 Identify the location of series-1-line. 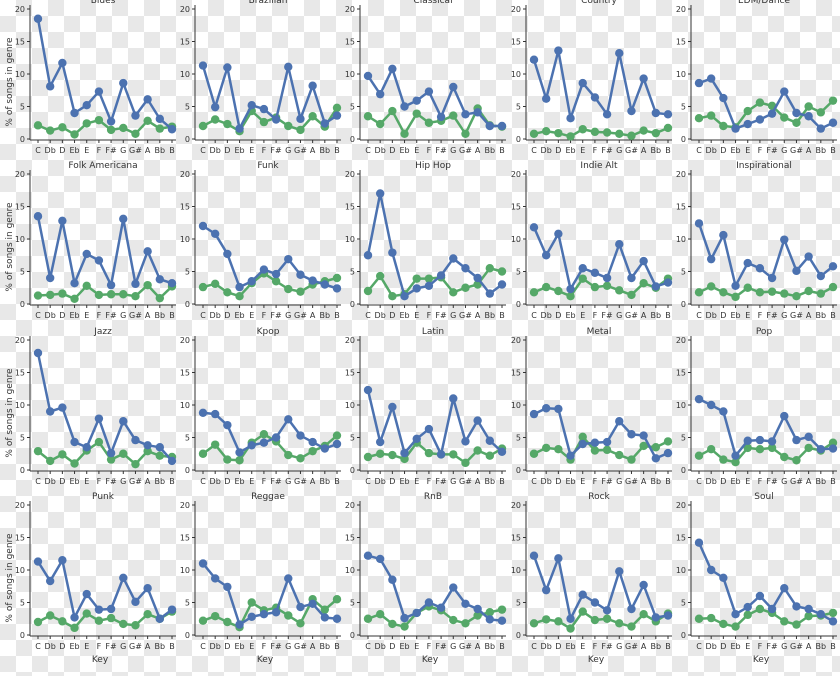
(600, 84).